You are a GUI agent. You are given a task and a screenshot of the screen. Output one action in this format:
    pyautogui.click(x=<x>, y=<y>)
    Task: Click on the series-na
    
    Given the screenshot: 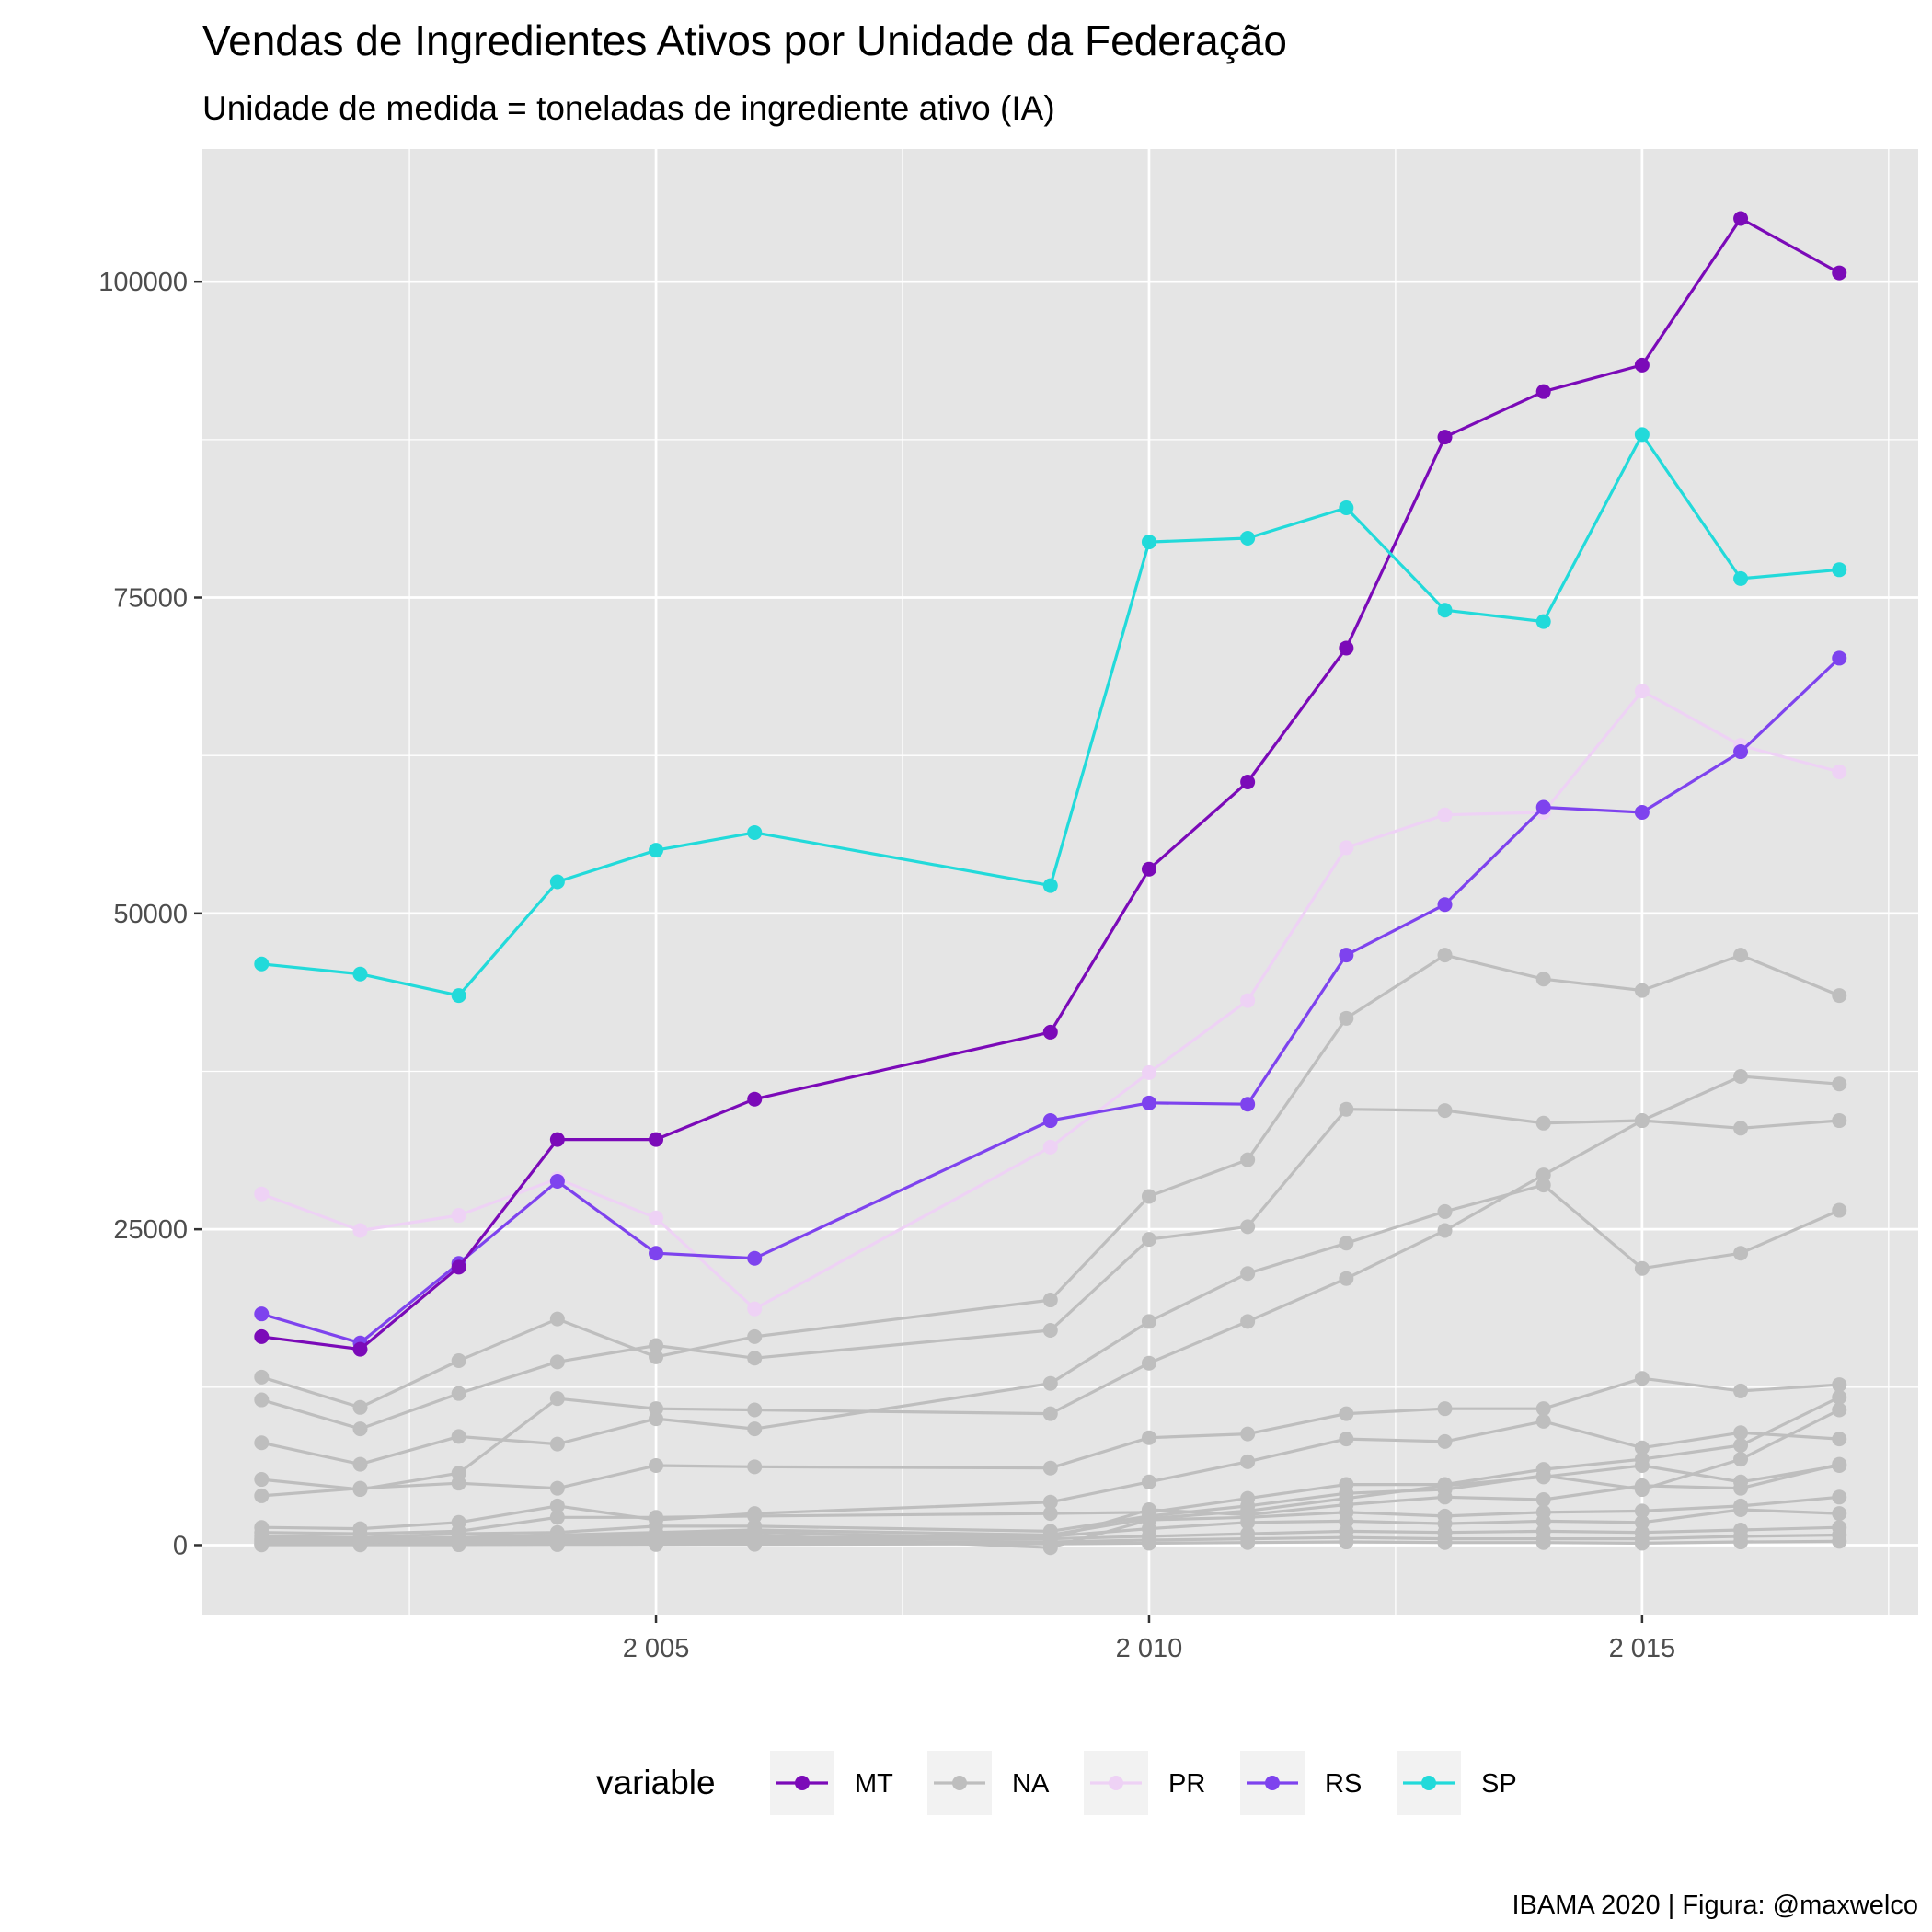 What is the action you would take?
    pyautogui.click(x=1050, y=1437)
    